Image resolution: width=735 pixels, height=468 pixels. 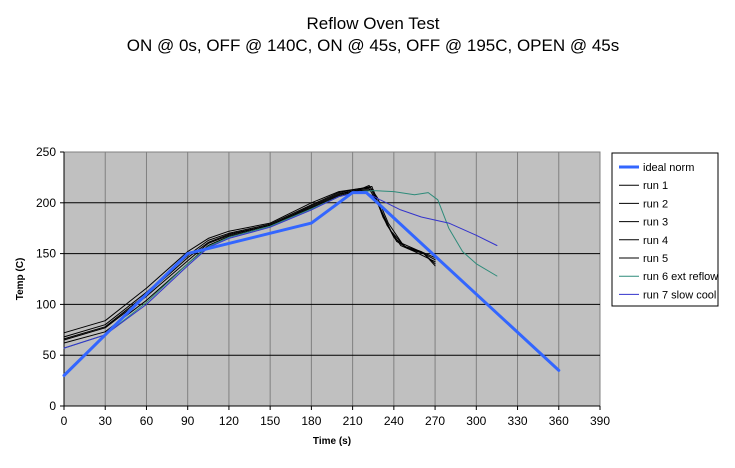 I want to click on legend-box, so click(x=665, y=229).